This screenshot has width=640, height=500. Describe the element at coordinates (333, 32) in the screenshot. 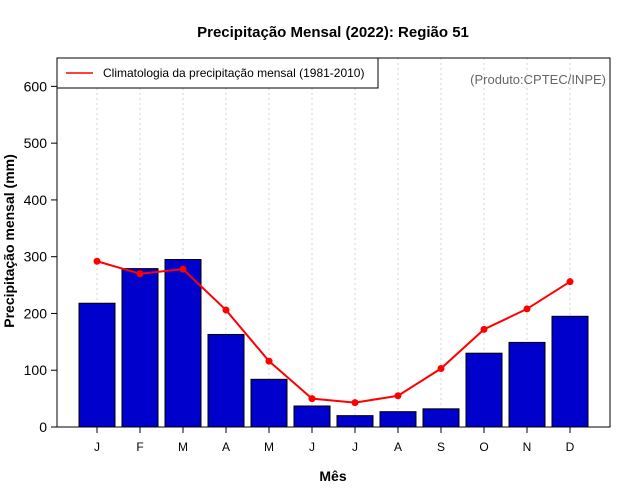

I see `chart-title: Precipitação Mensal (2022): Região 51` at that location.